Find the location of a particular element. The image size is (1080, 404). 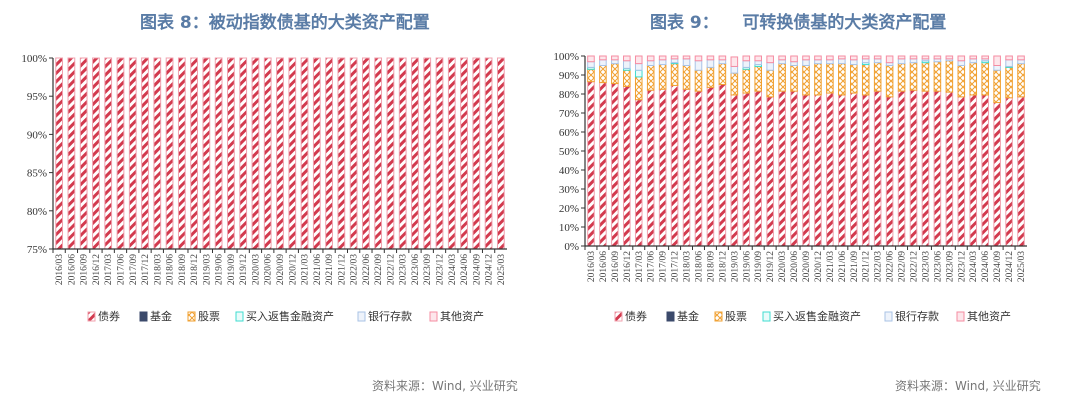

x-tick-label: 2024/12 is located at coordinates (490, 269).